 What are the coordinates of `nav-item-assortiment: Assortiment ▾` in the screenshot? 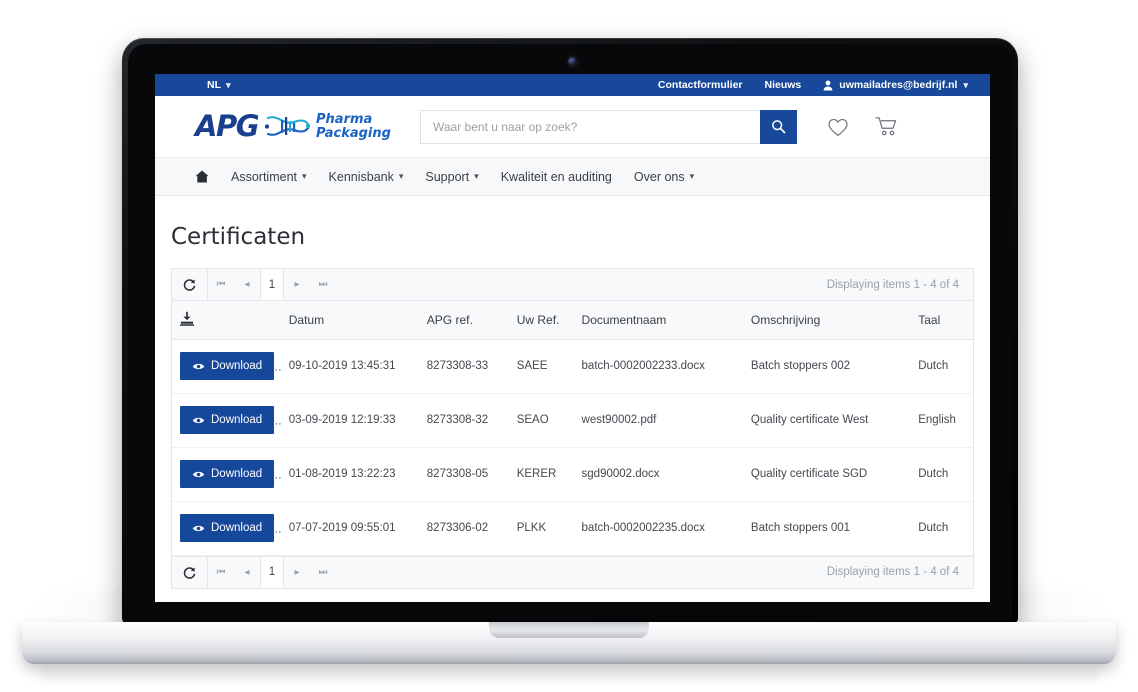 It's located at (269, 177).